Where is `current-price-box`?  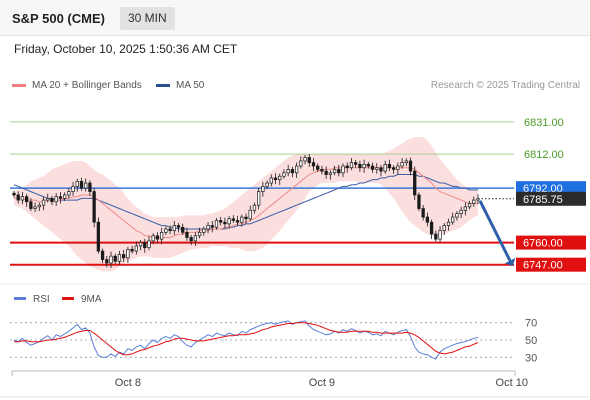
current-price-box is located at coordinates (551, 198).